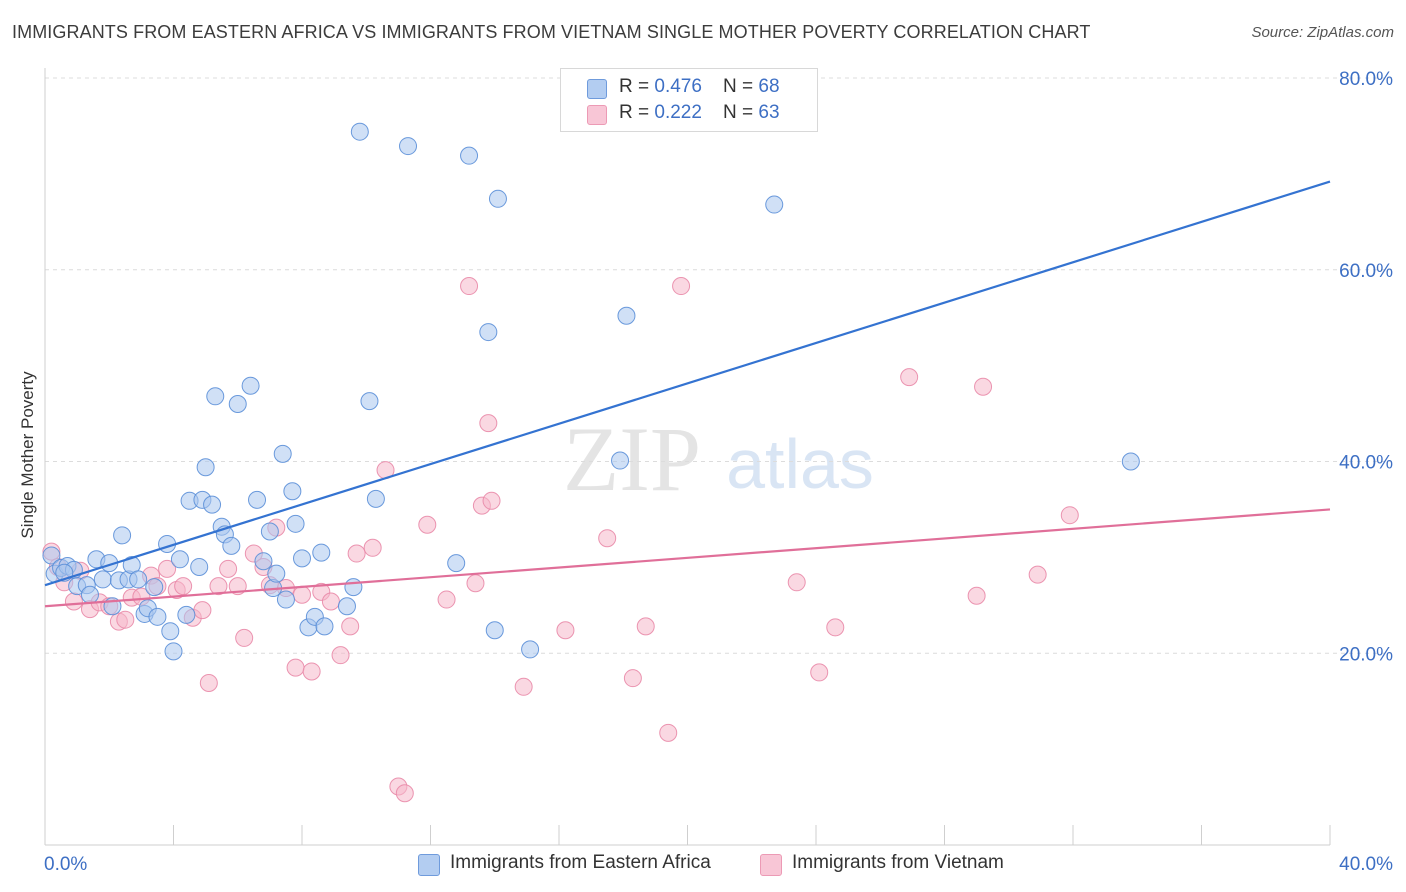 The image size is (1406, 892). Describe the element at coordinates (687, 558) in the screenshot. I see `trend-line-vietnam` at that location.